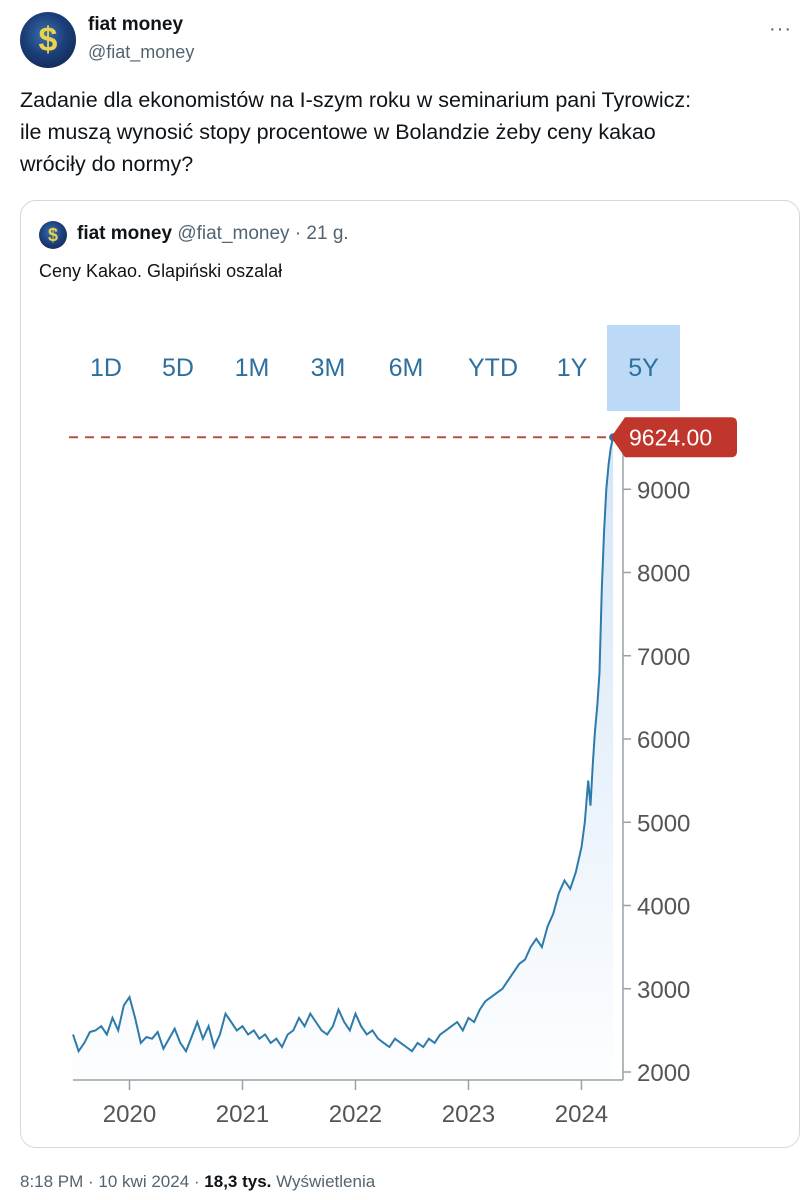 This screenshot has height=1200, width=812. Describe the element at coordinates (107, 164) in the screenshot. I see `tweet-text-line: wróciły do normy?` at that location.